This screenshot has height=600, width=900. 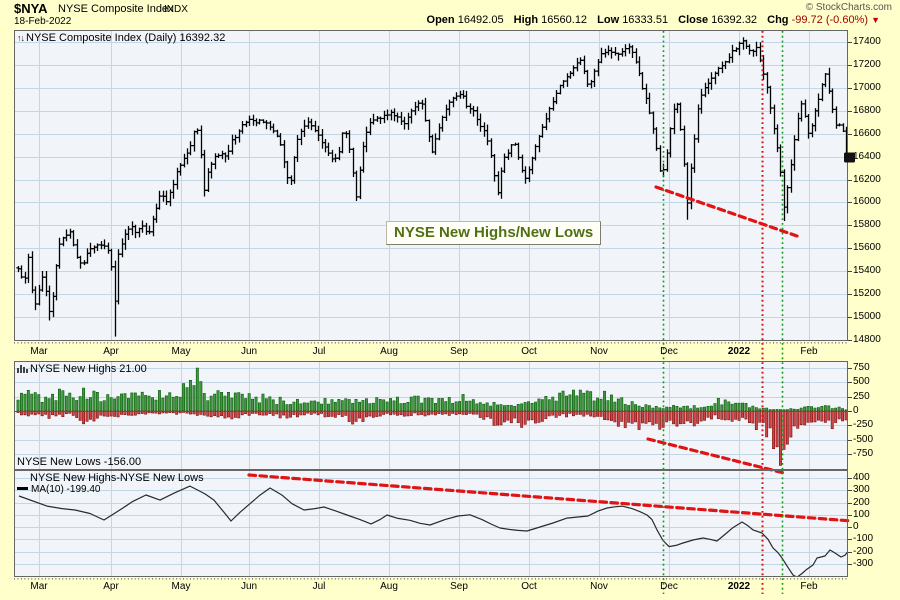 What do you see at coordinates (693, 20) in the screenshot?
I see `close-label: Close` at bounding box center [693, 20].